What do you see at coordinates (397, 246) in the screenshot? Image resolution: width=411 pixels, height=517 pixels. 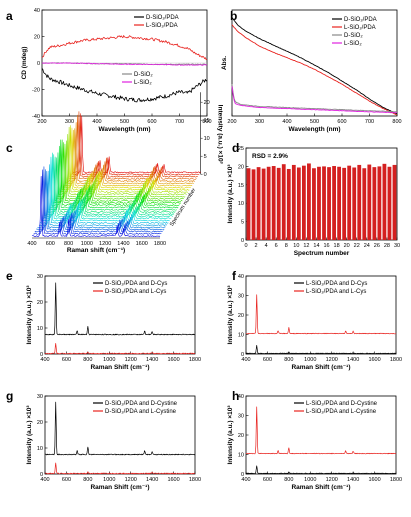 I see `x-tick-label: 30` at bounding box center [397, 246].